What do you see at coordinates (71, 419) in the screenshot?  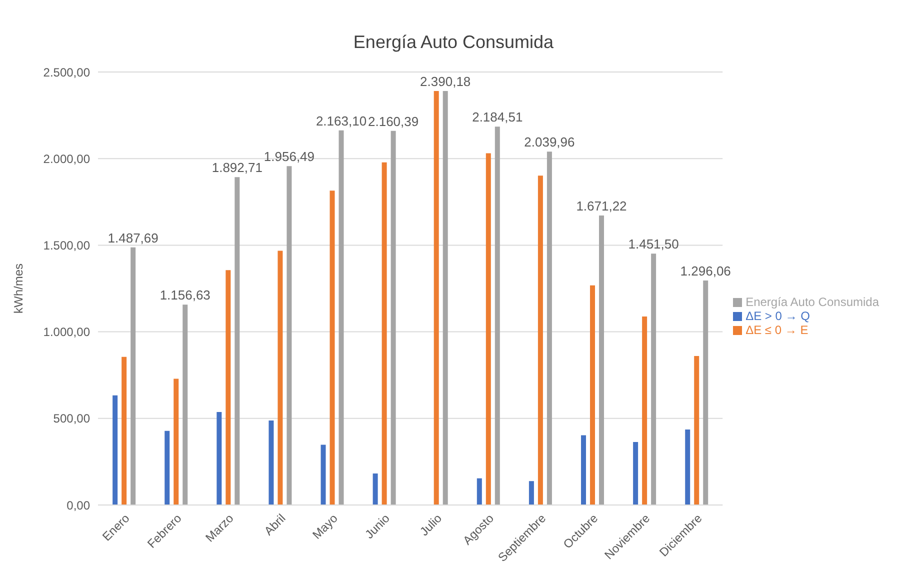 I see `y-tick-label: 500,00` at bounding box center [71, 419].